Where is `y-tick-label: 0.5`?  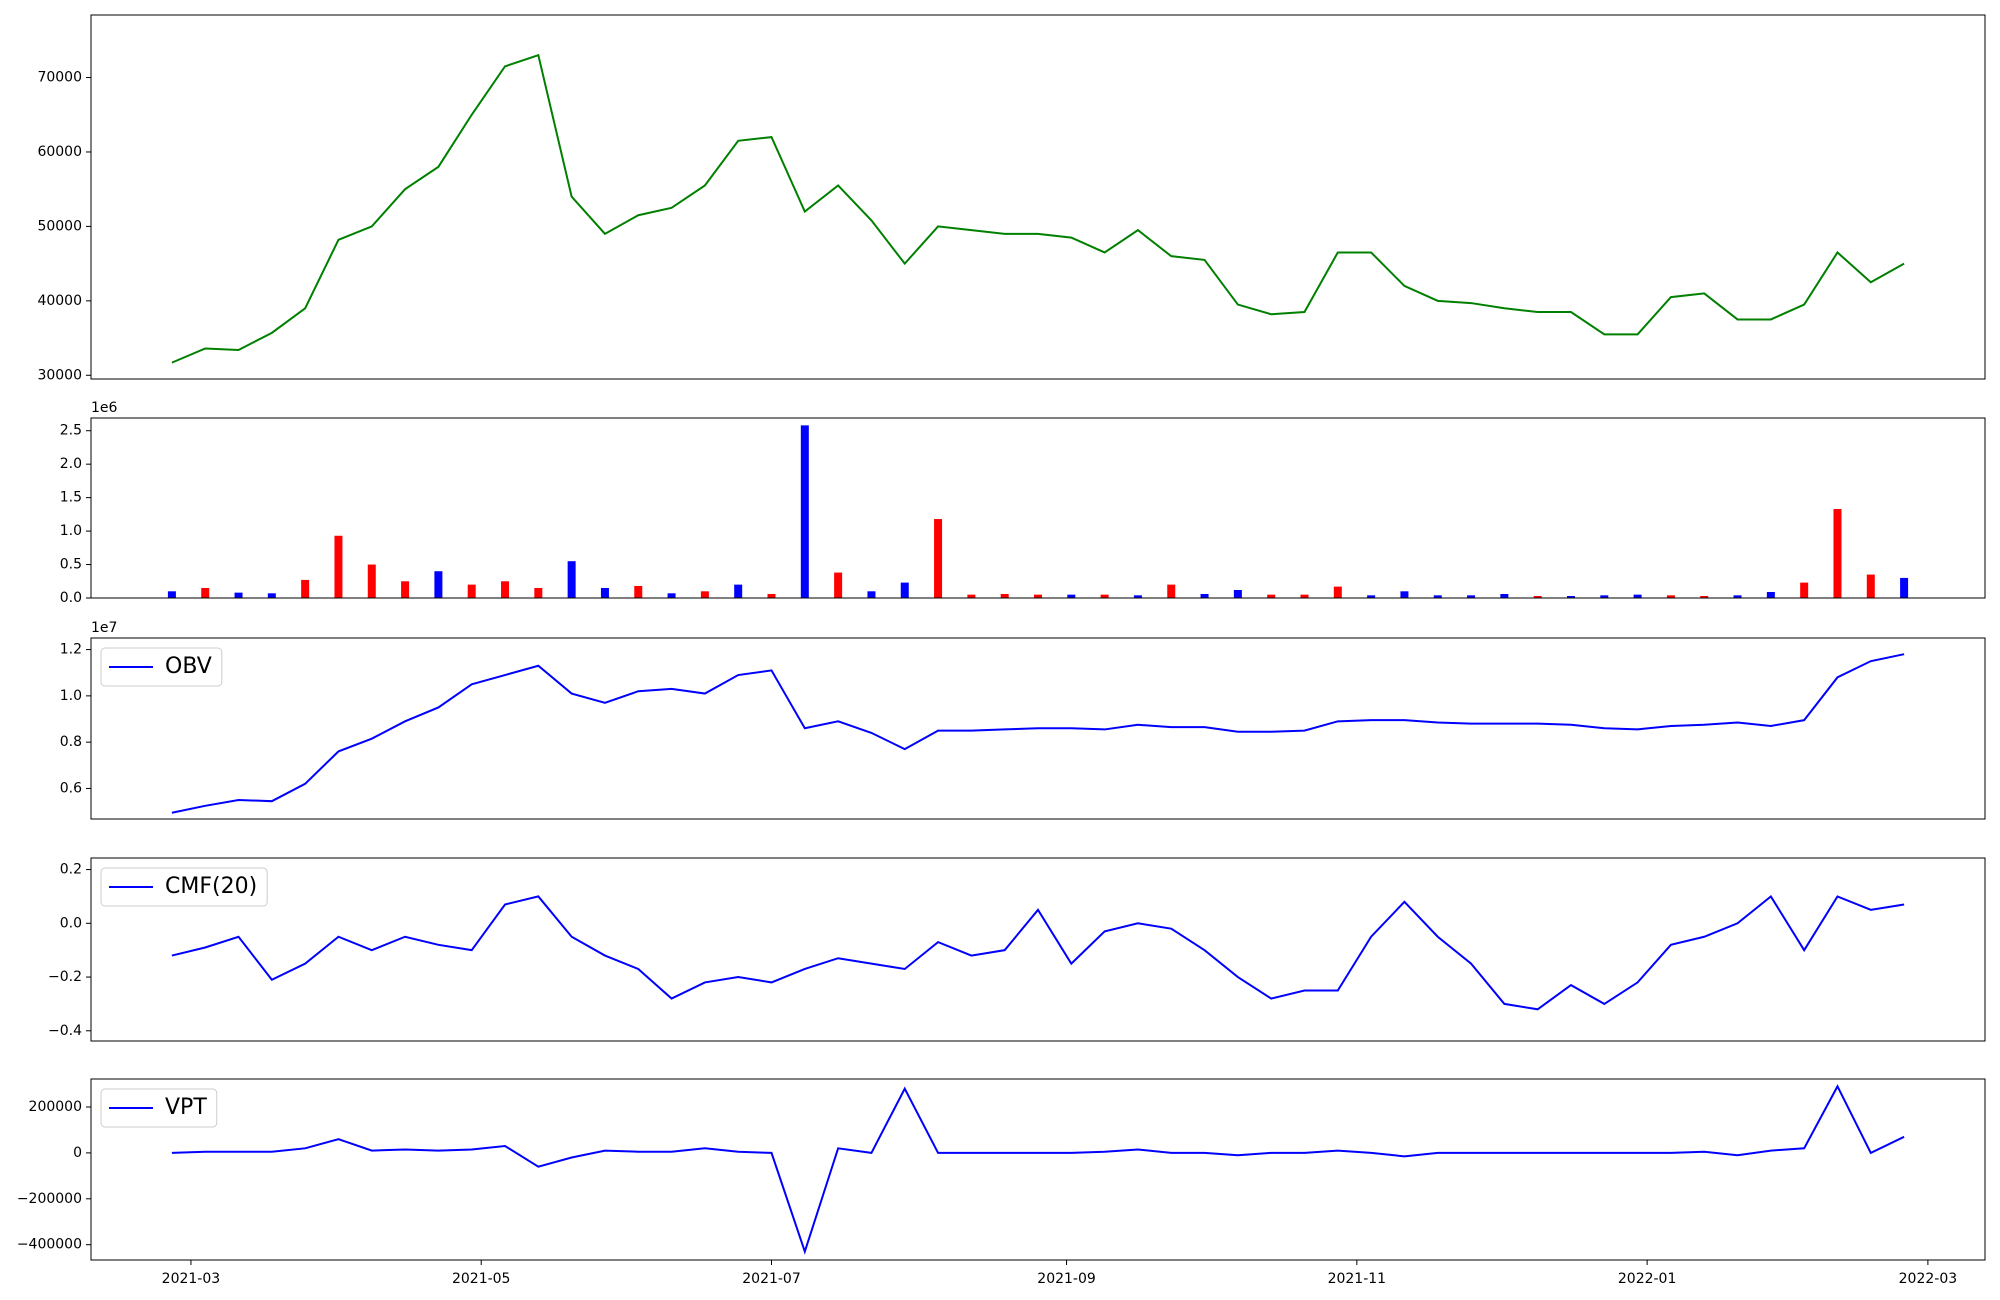
y-tick-label: 0.5 is located at coordinates (71, 565).